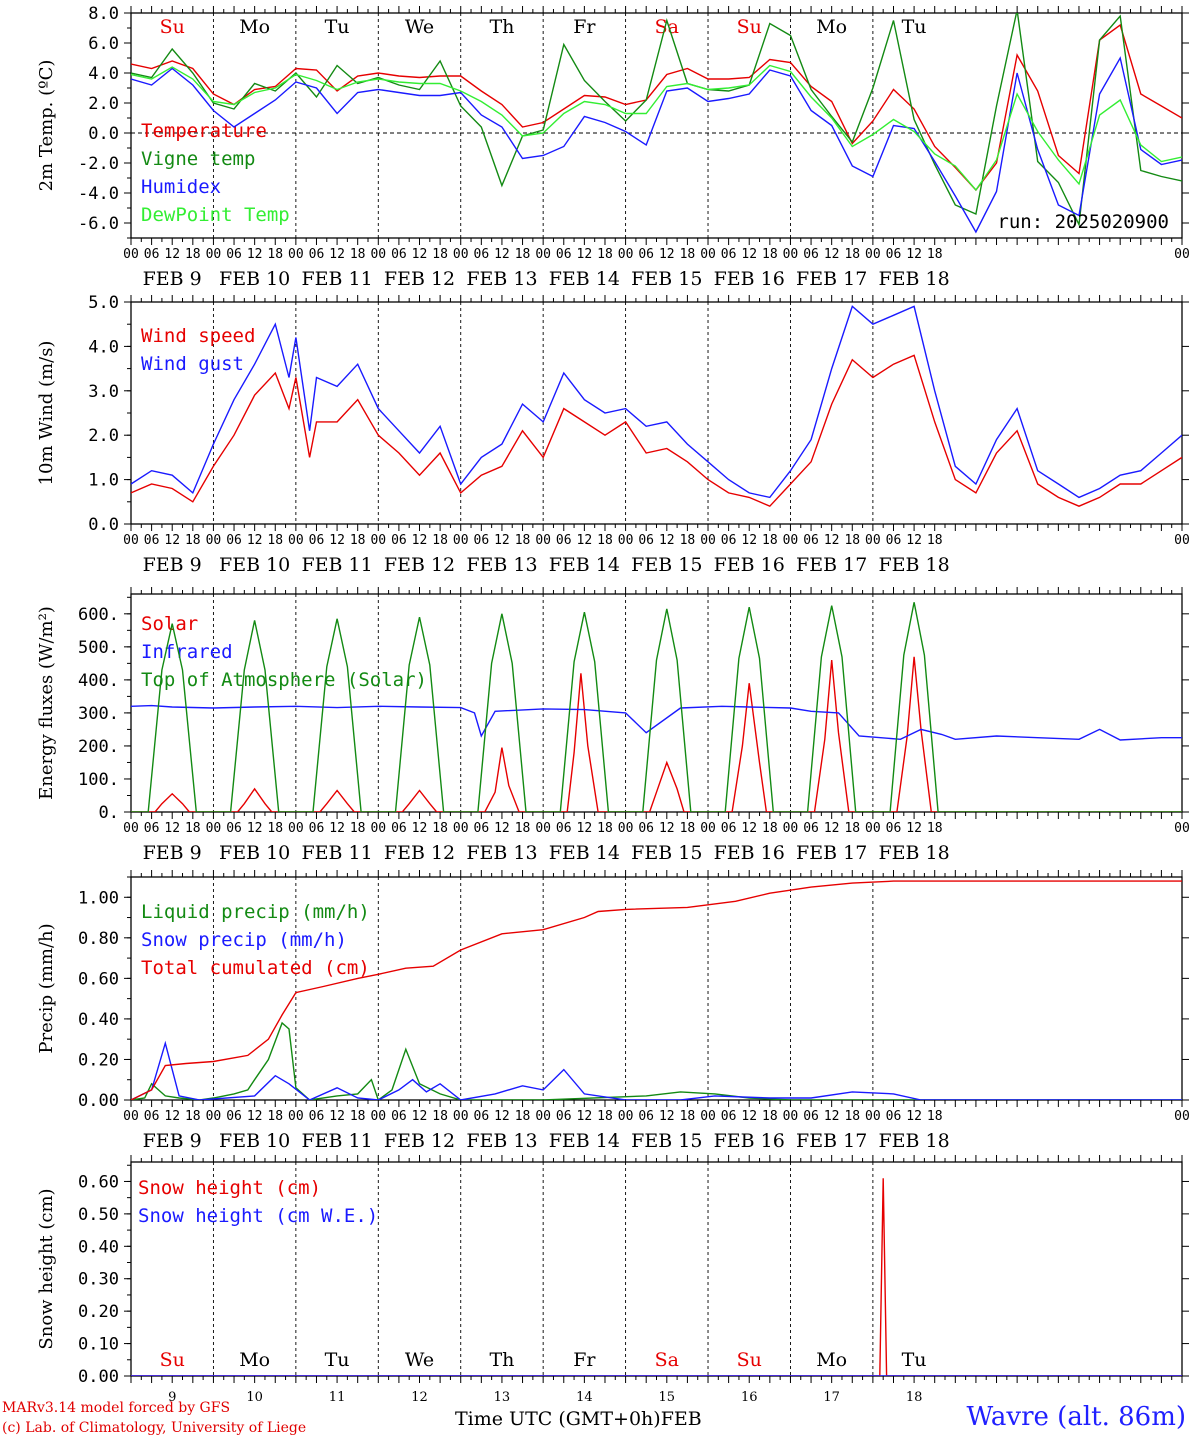  Describe the element at coordinates (198, 336) in the screenshot. I see `legend-entry: Wind speed` at that location.